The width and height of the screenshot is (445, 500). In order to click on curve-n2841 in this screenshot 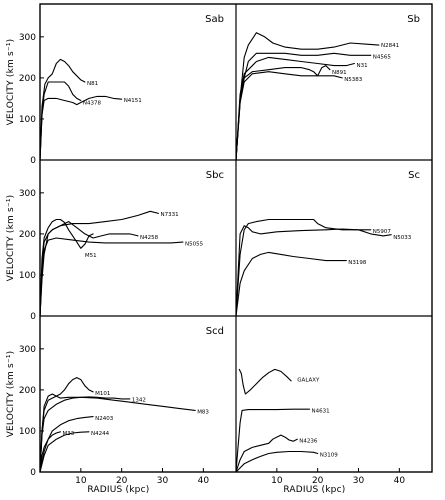, I will do `click(307, 96)`.